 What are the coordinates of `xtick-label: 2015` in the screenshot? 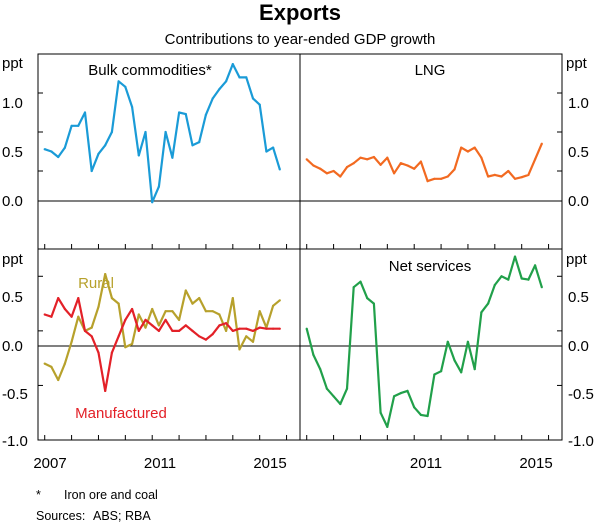 It's located at (269, 463).